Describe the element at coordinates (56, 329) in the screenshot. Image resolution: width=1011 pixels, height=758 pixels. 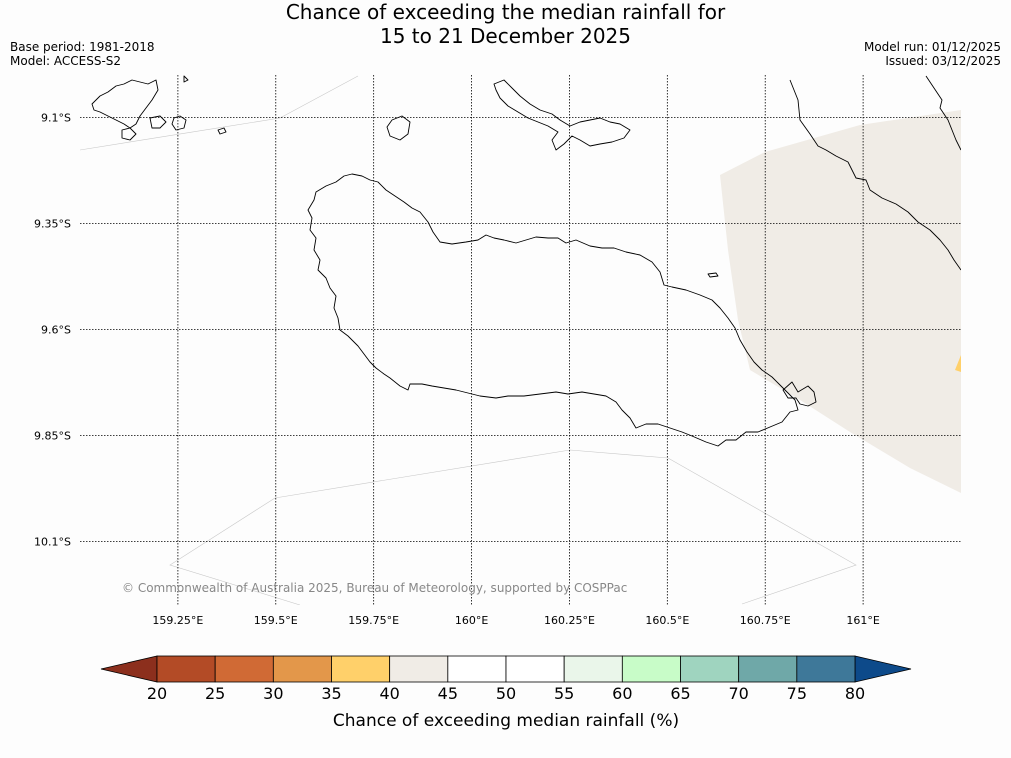
I see `latitude-label: 9.6°S` at that location.